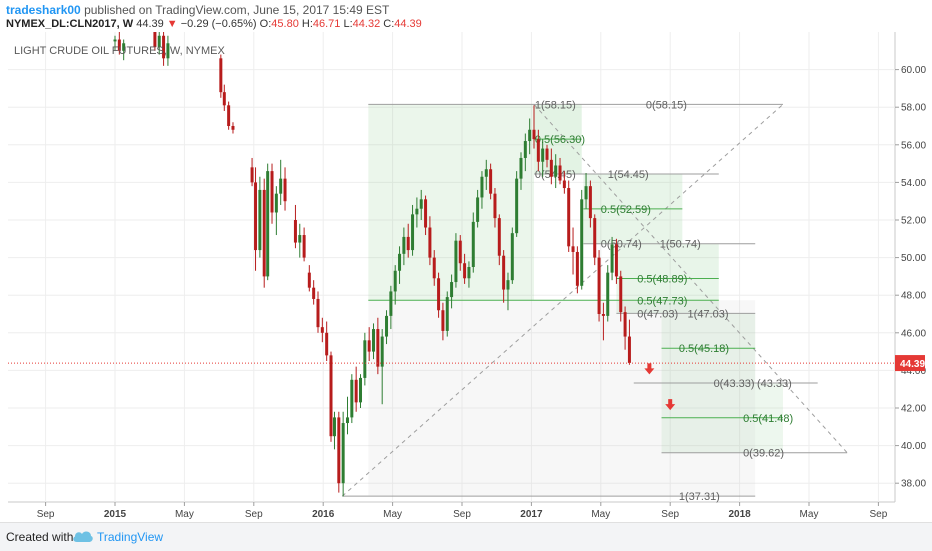 The image size is (932, 551). Describe the element at coordinates (120, 51) in the screenshot. I see `chart-title: LIGHT CRUDE OIL FUTURES, W, NYMEX` at that location.